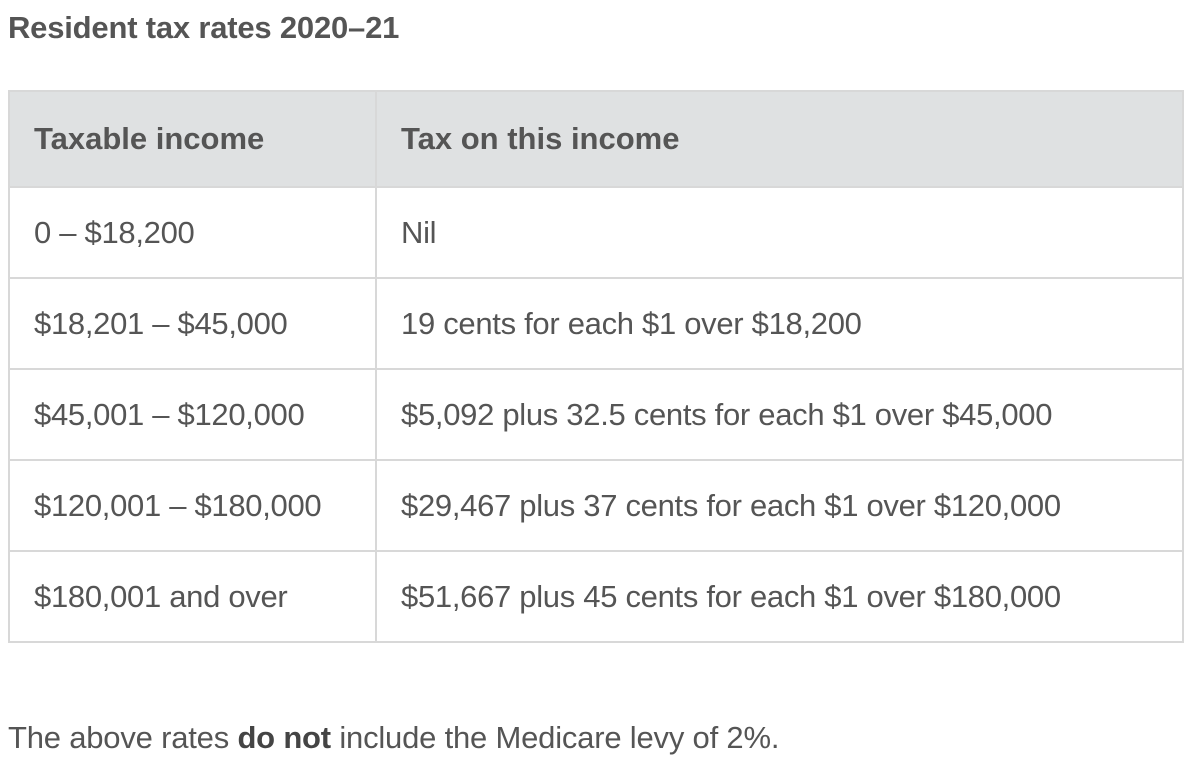 This screenshot has height=759, width=1200. What do you see at coordinates (779, 139) in the screenshot?
I see `column-header-tax-on-income: Tax on this income` at bounding box center [779, 139].